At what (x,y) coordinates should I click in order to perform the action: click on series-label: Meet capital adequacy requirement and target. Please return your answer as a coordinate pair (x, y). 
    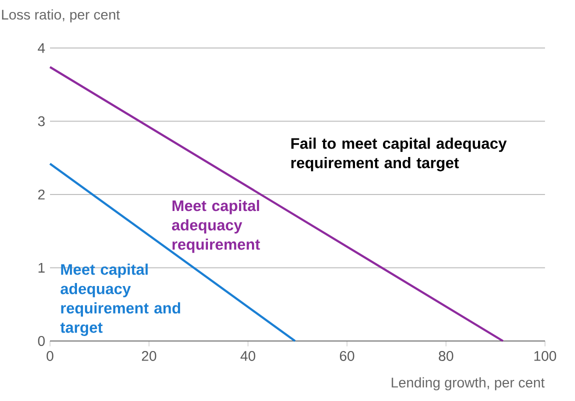
    Looking at the image, I should click on (120, 300).